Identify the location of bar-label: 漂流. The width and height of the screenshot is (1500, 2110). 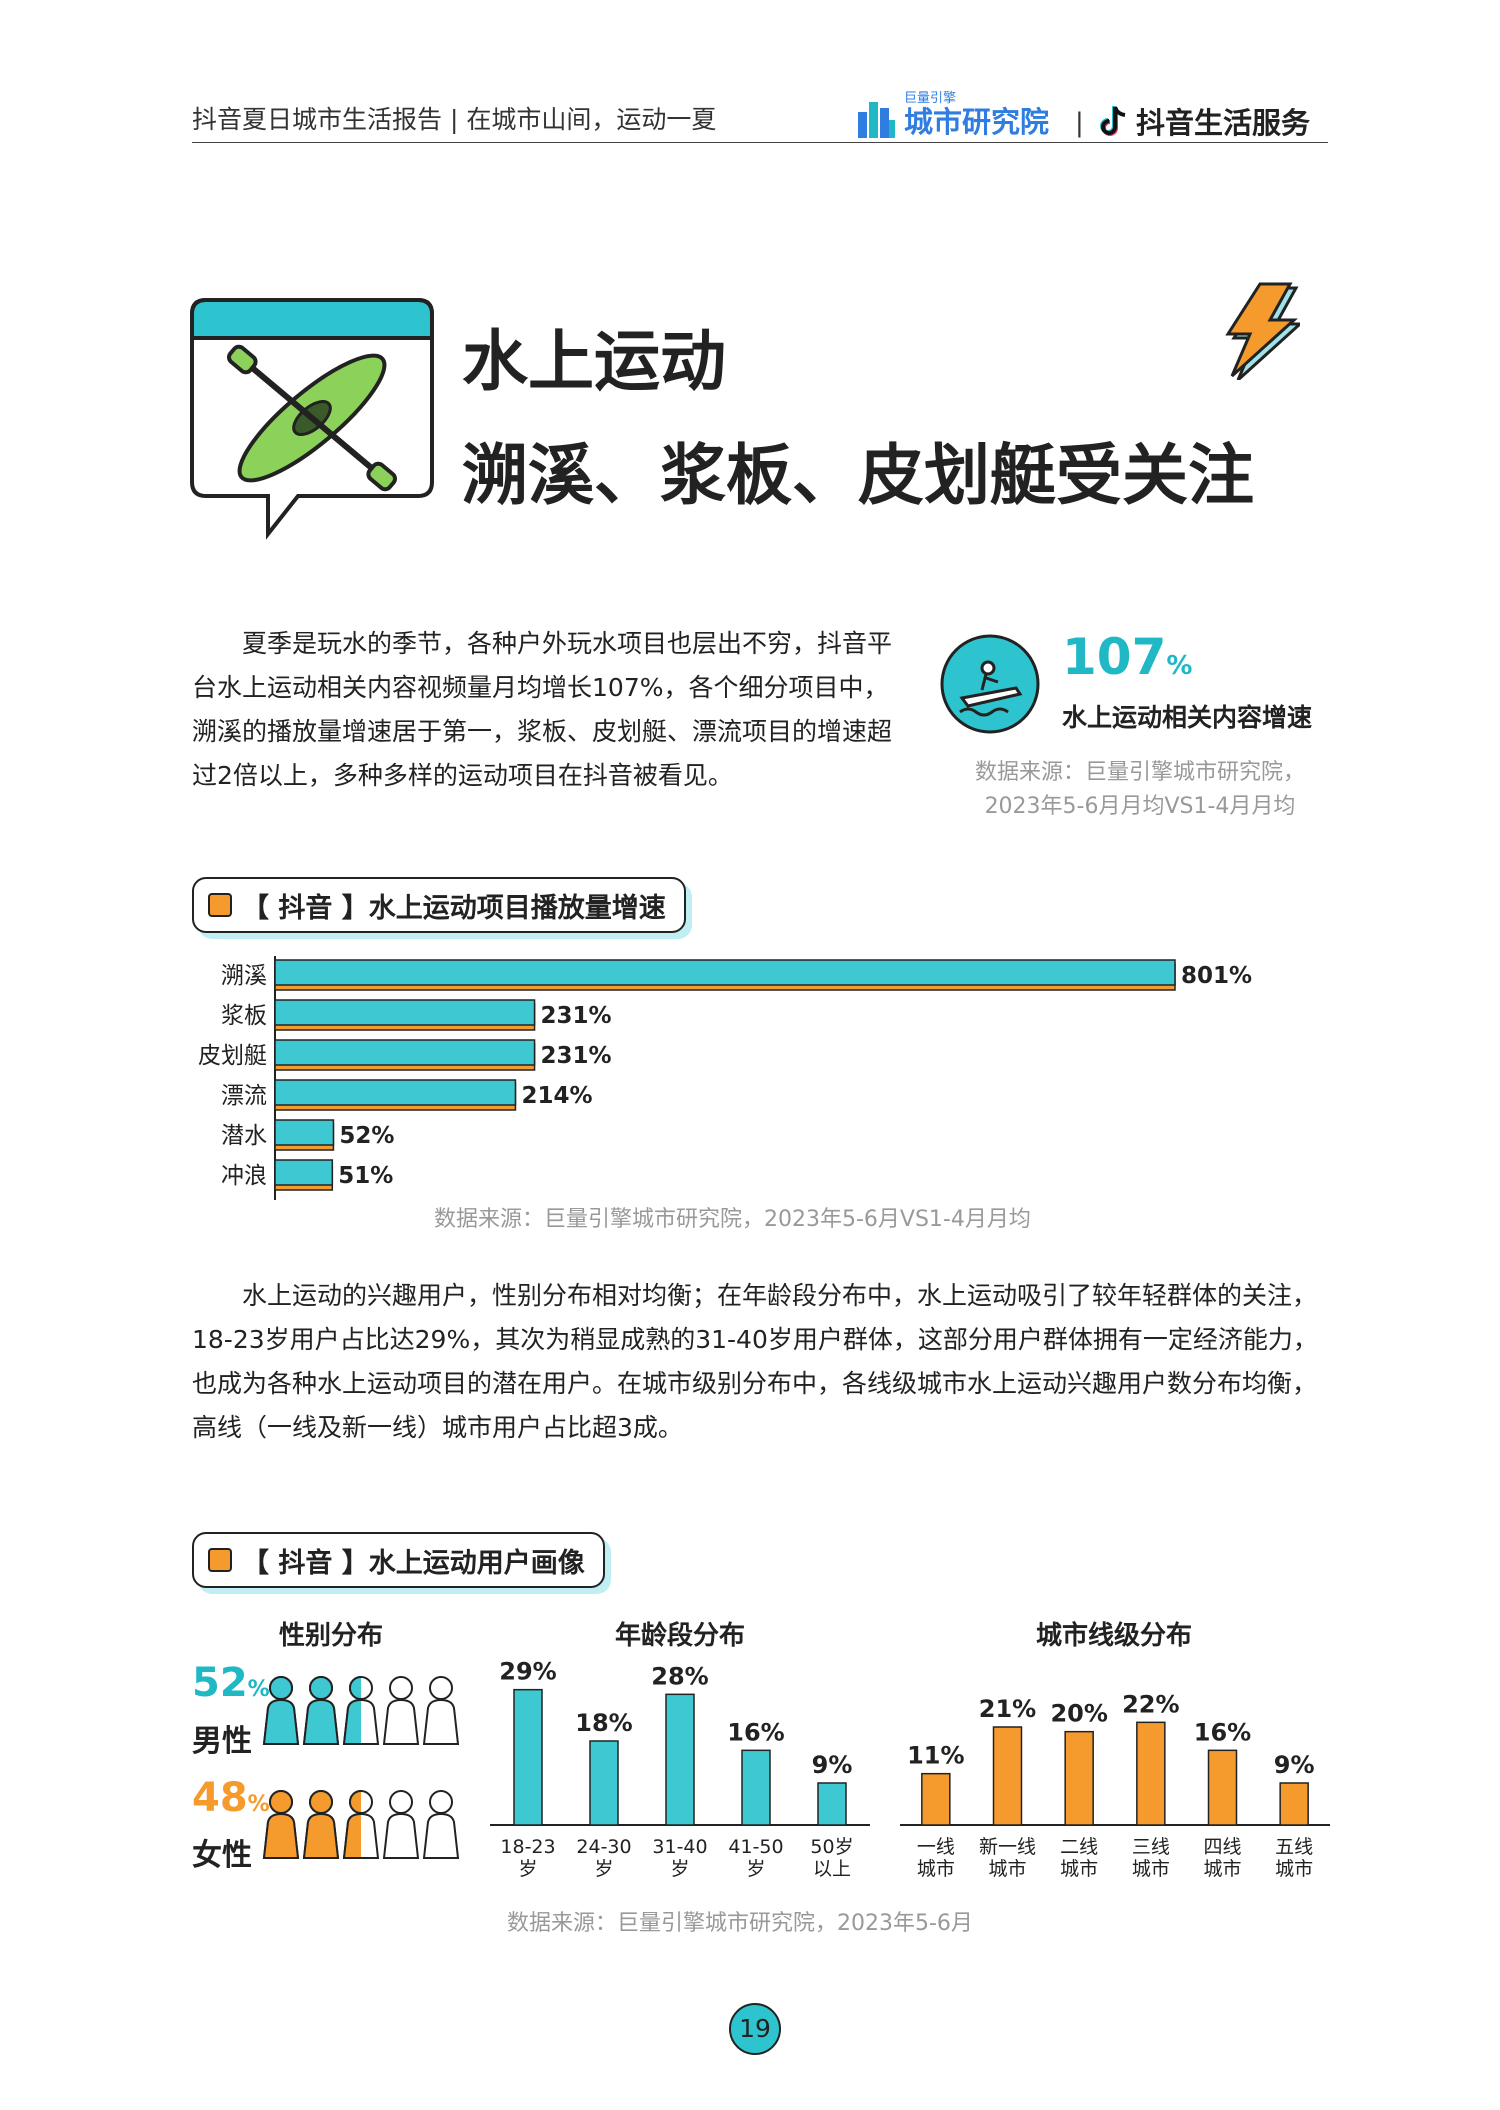
(244, 1096).